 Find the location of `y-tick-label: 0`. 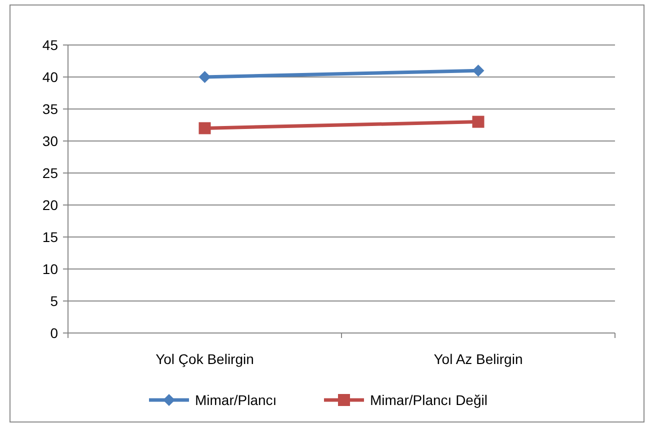

y-tick-label: 0 is located at coordinates (54, 332).